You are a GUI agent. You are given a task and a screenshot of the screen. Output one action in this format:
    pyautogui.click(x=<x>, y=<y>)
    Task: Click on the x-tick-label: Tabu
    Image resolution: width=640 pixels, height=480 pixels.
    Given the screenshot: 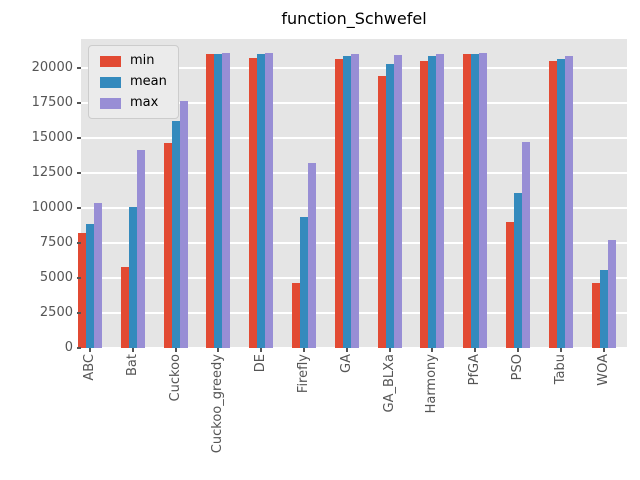 What is the action you would take?
    pyautogui.click(x=560, y=369)
    